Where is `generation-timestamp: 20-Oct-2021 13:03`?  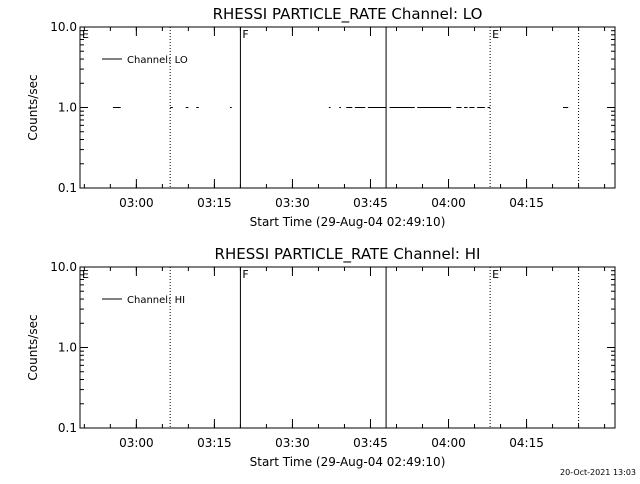 generation-timestamp: 20-Oct-2021 13:03 is located at coordinates (598, 472).